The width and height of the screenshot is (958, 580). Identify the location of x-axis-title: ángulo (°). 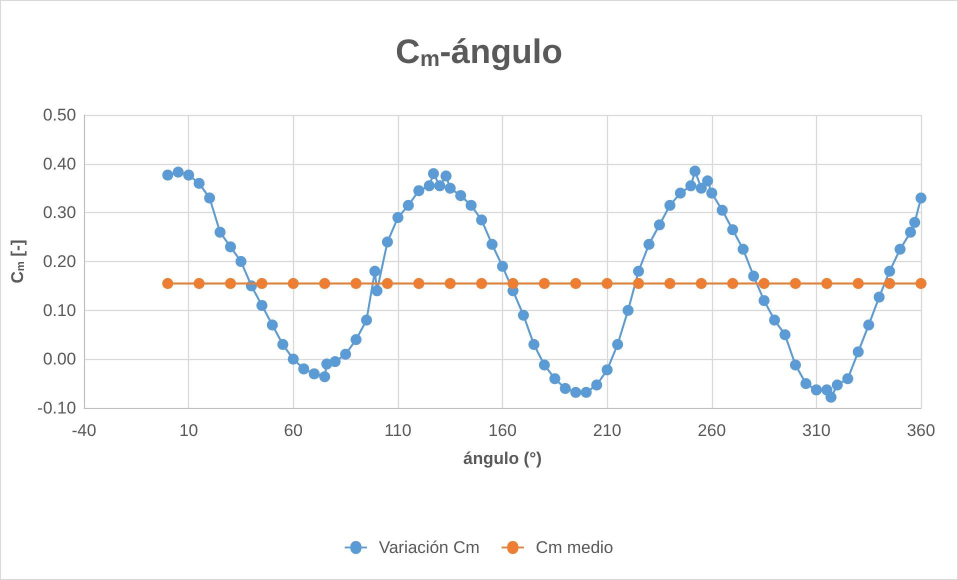
(502, 458).